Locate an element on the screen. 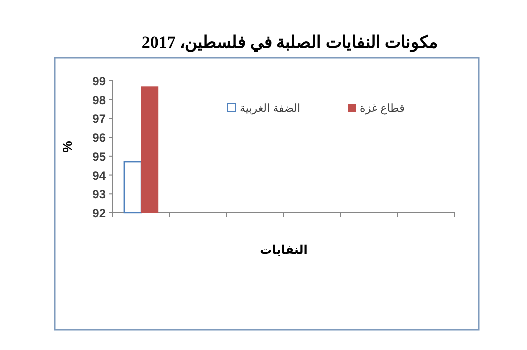  y-tick-label: 97 is located at coordinates (99, 119).